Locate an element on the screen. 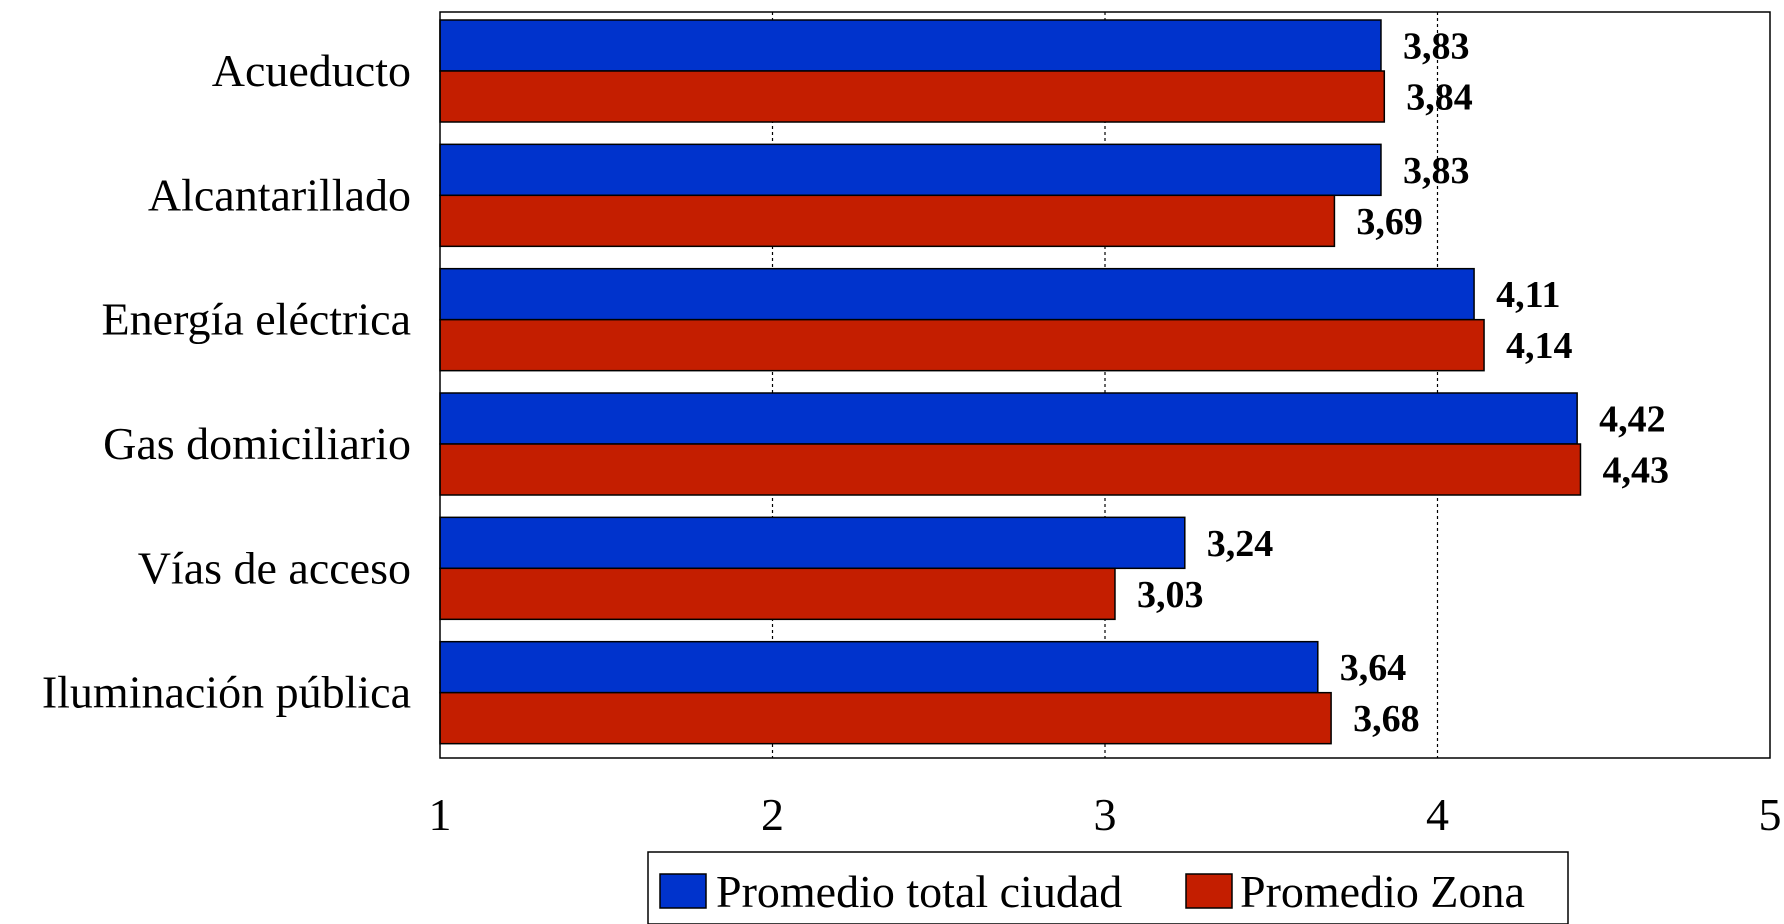  category-label: Vías de acceso is located at coordinates (274, 567).